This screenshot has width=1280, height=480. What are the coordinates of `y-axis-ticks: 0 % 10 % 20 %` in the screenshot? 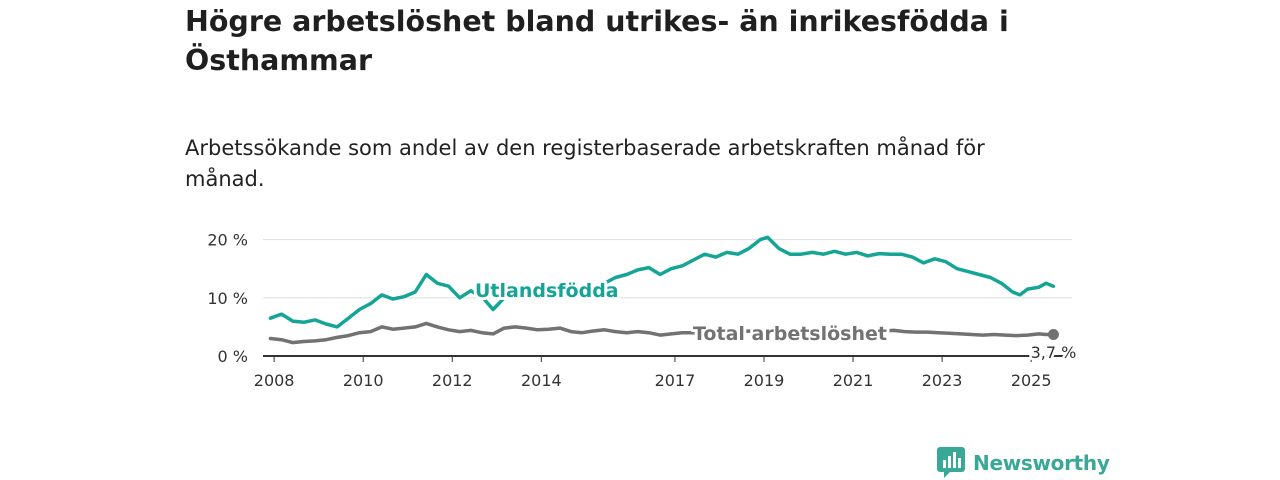 It's located at (227, 298).